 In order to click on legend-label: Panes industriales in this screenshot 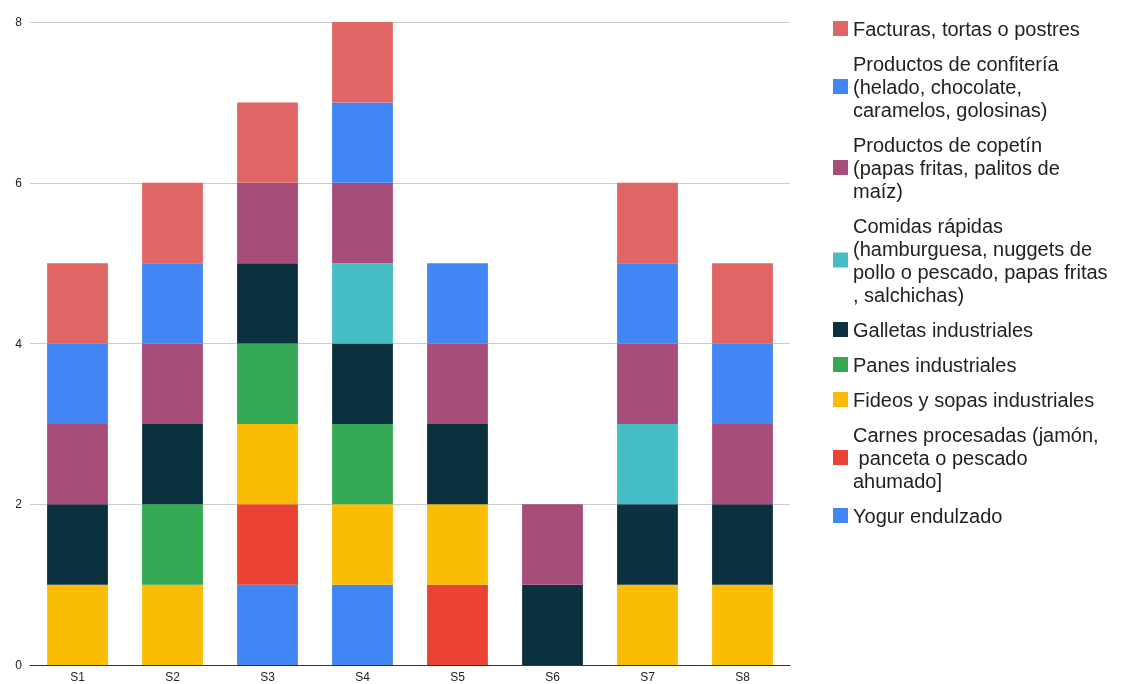, I will do `click(935, 364)`.